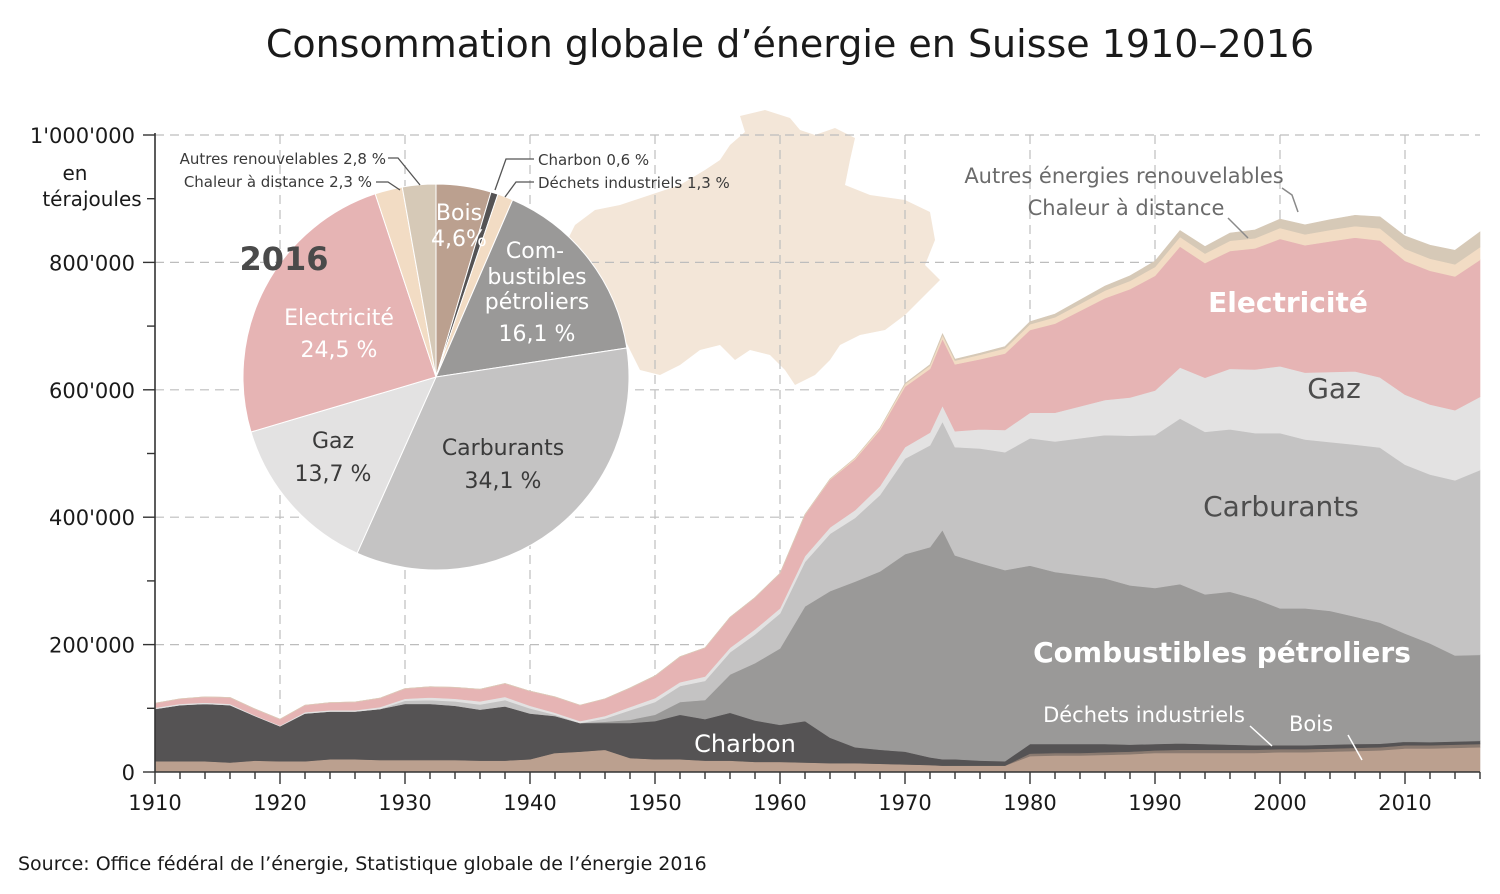 This screenshot has height=894, width=1500. What do you see at coordinates (459, 239) in the screenshot?
I see `pie-value-bois: 4,6%` at bounding box center [459, 239].